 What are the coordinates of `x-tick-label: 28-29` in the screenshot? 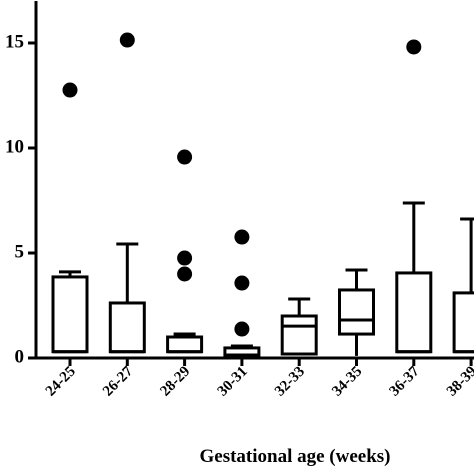 It's located at (175, 382).